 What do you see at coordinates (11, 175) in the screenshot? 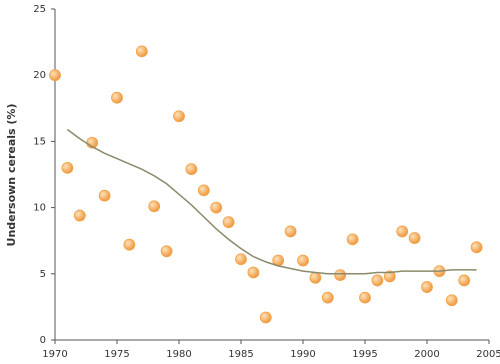
I see `y-axis-label: Undersown cereals (%)` at bounding box center [11, 175].